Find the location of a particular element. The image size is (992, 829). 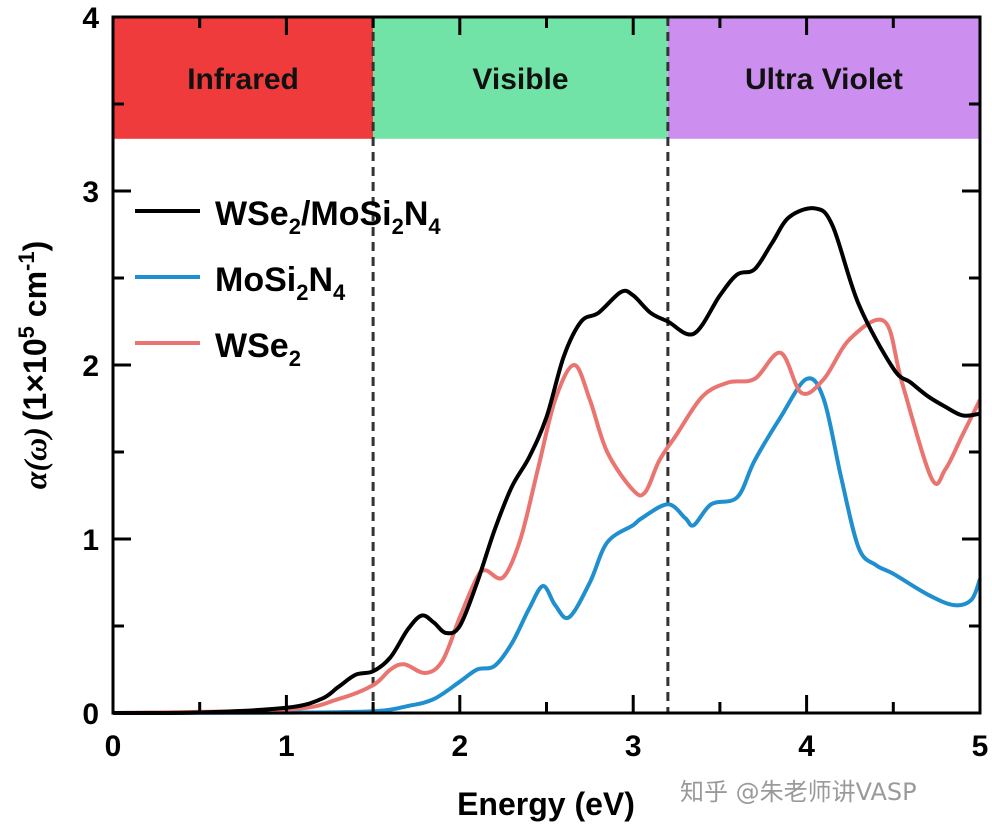

y-tick-label: 3 is located at coordinates (90, 192).